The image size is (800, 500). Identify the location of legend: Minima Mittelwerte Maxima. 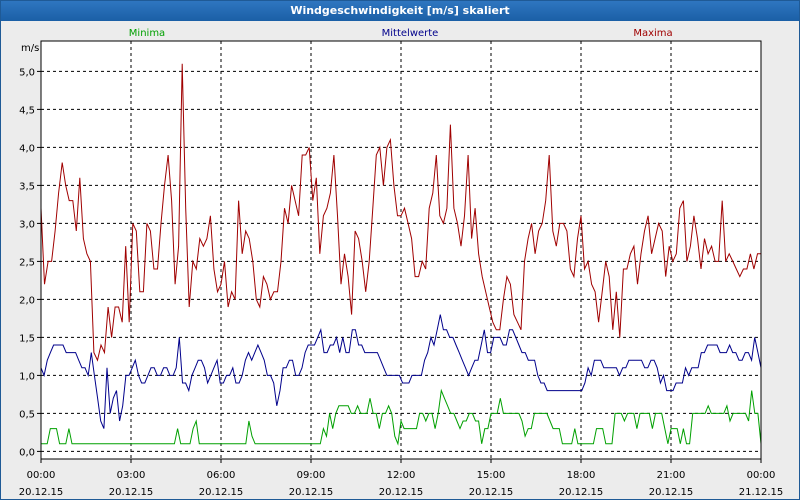
(401, 33).